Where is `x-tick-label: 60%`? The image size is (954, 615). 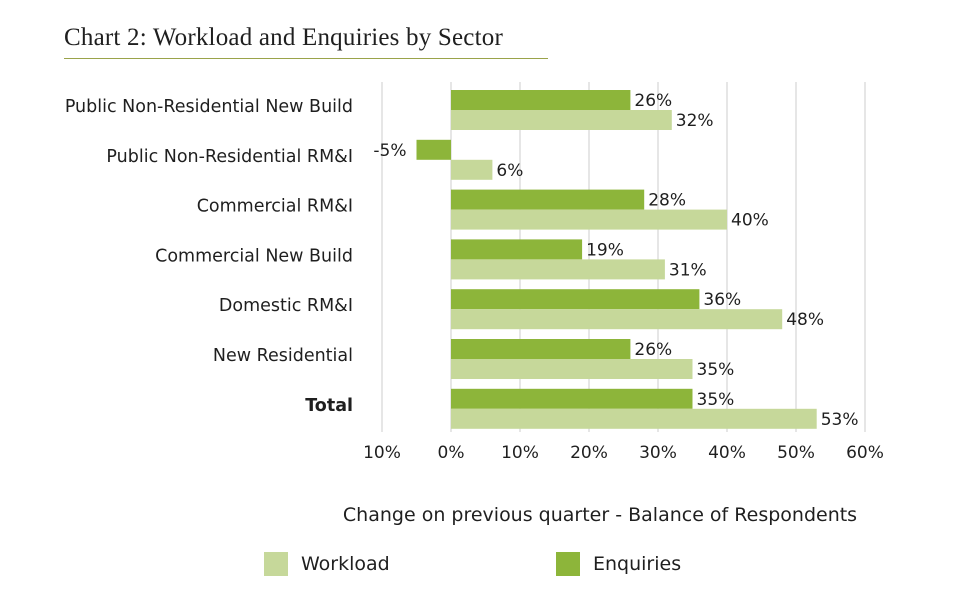 x-tick-label: 60% is located at coordinates (865, 453).